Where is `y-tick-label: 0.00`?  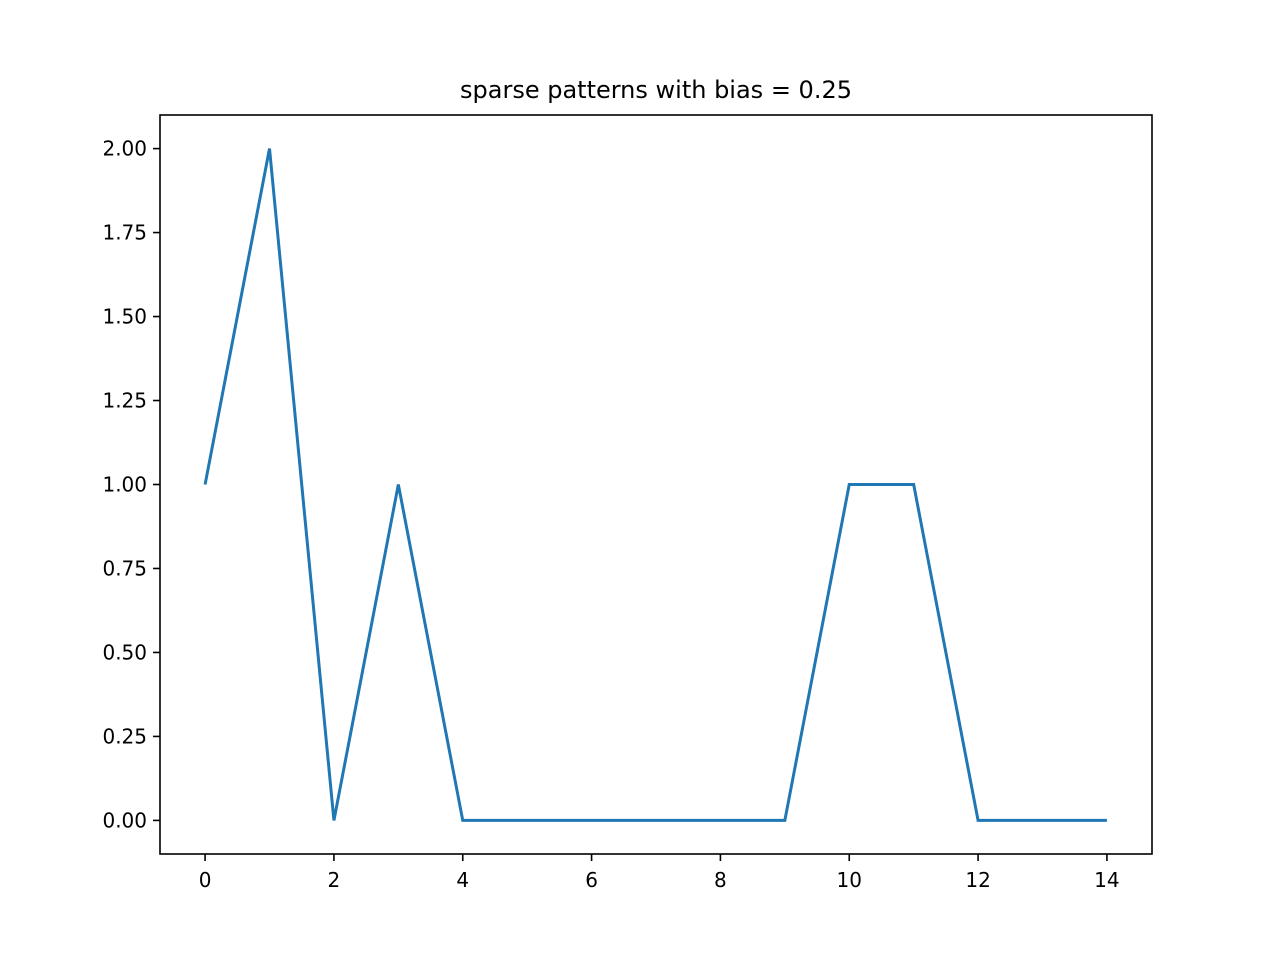 y-tick-label: 0.00 is located at coordinates (124, 820).